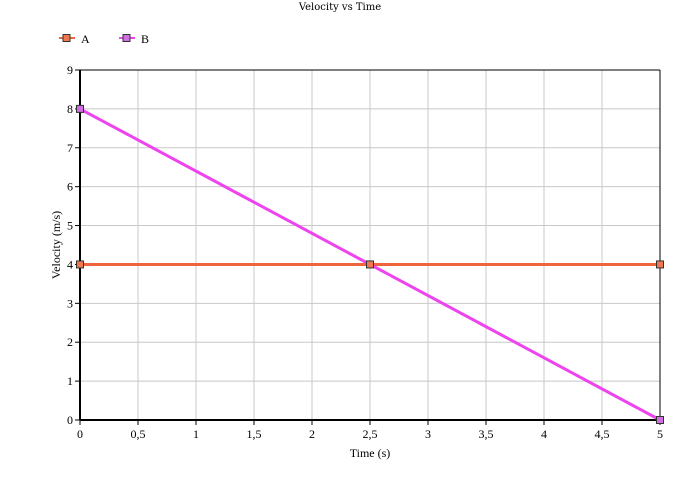 The width and height of the screenshot is (680, 500). I want to click on legend-item-b: B, so click(134, 39).